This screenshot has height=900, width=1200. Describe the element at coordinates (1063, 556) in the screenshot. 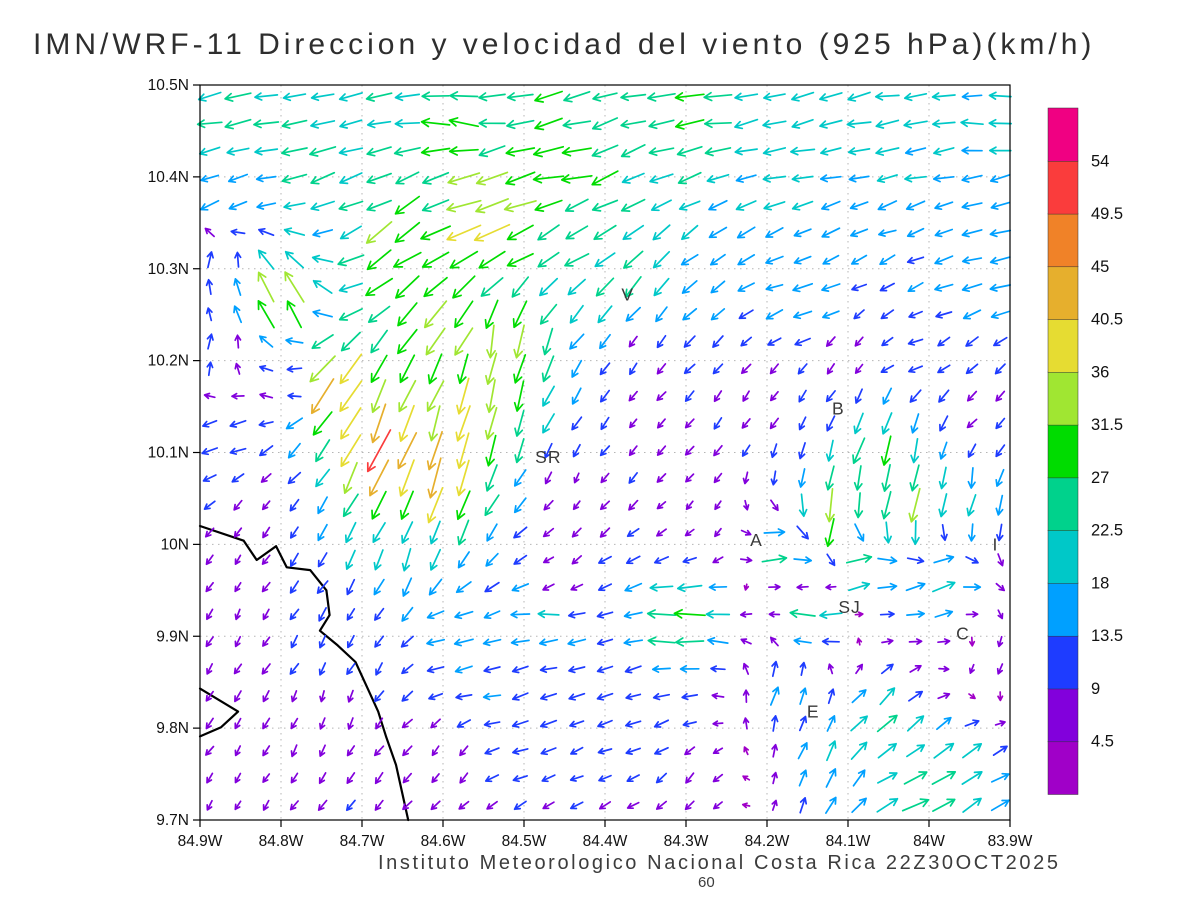

I see `colorbar-segment` at that location.